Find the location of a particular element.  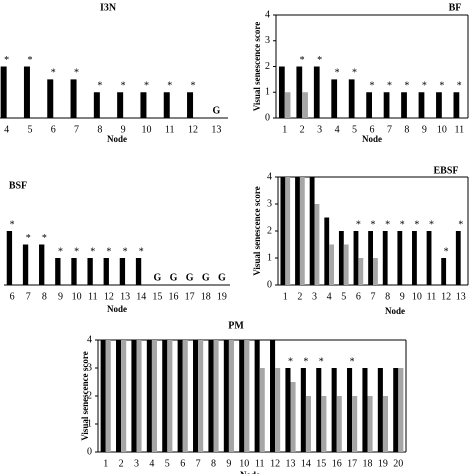

panel-title: PM is located at coordinates (236, 325).